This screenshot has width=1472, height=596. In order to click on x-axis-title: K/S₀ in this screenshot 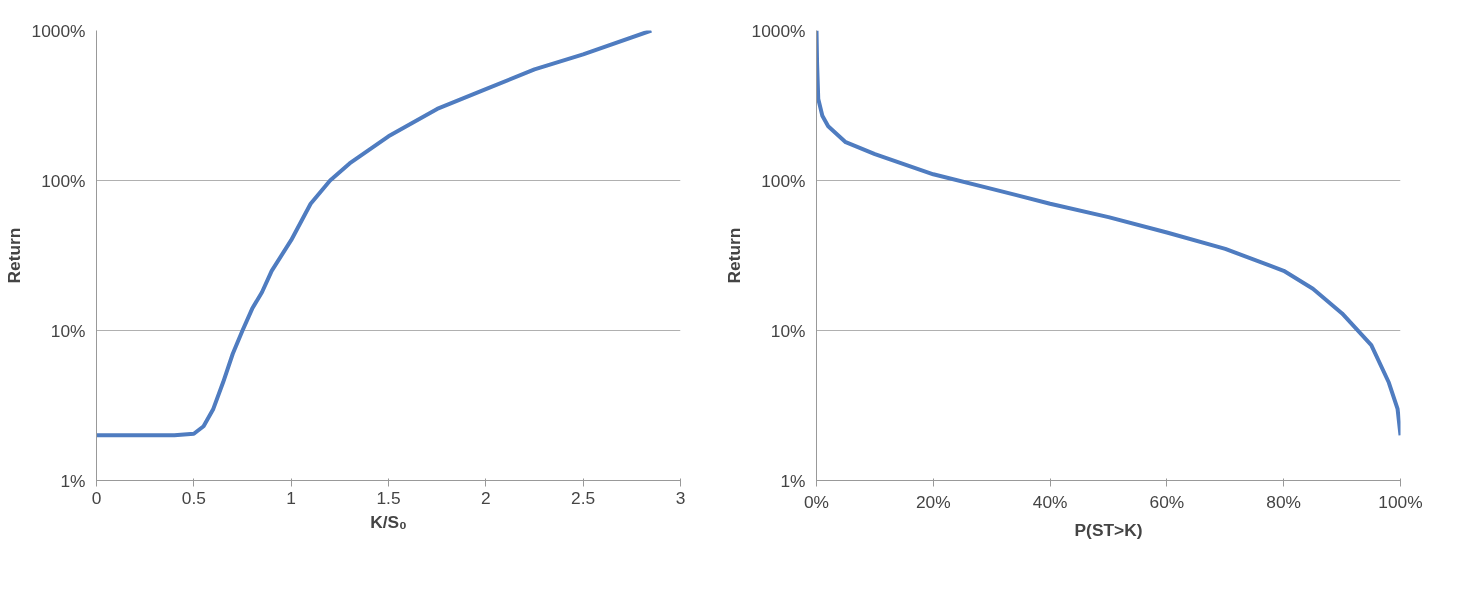, I will do `click(388, 521)`.